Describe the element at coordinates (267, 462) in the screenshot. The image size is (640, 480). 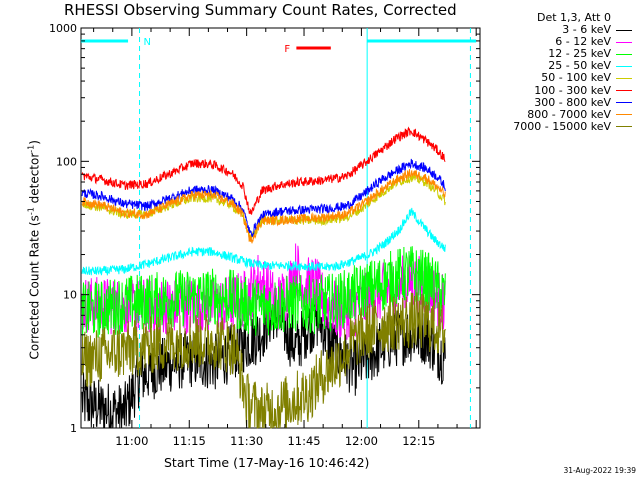
I see `x-axis-label: Start Time (17-May-16 10:46:42)` at that location.